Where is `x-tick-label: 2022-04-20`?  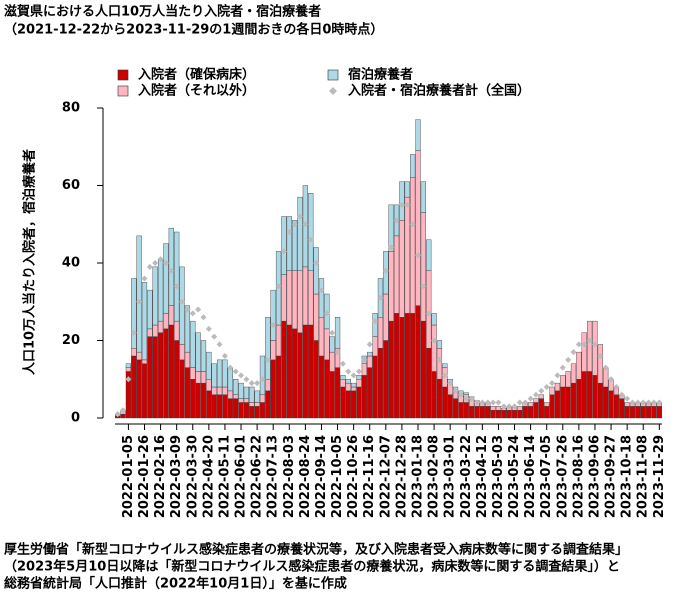
x-tick-label: 2022-04-20 is located at coordinates (208, 476).